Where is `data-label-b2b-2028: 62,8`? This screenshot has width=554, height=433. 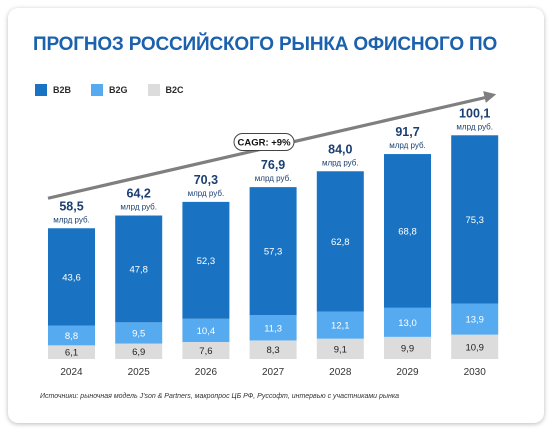 data-label-b2b-2028: 62,8 is located at coordinates (340, 242).